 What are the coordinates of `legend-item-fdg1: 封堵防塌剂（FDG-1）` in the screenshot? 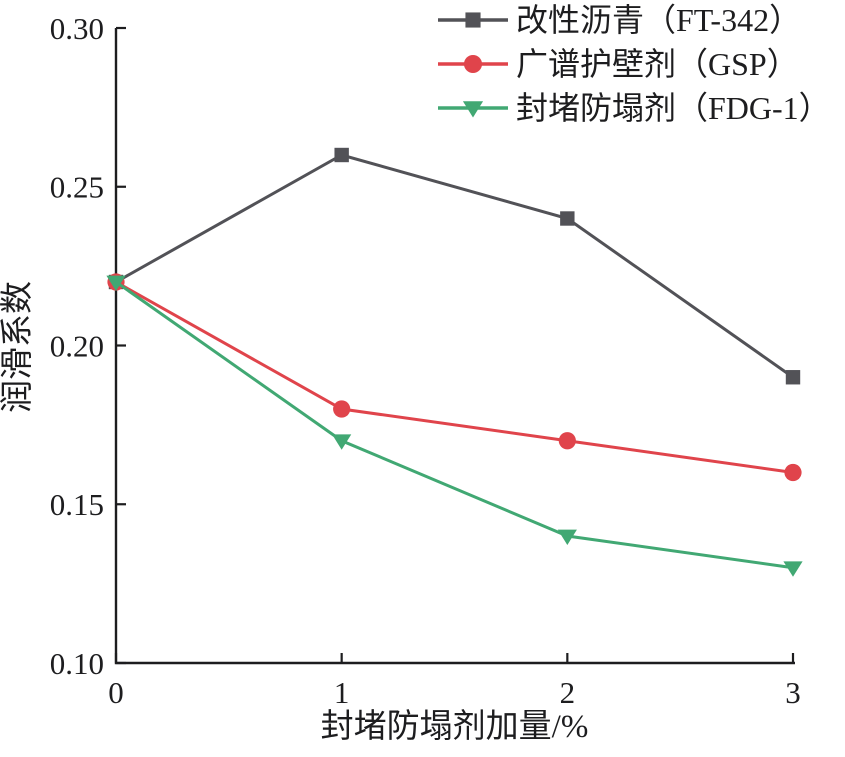 It's located at (634, 108).